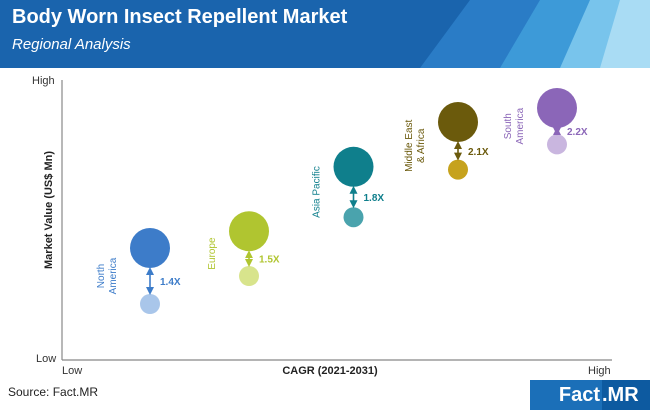  What do you see at coordinates (458, 122) in the screenshot?
I see `bubble-future-middle-east-africa` at bounding box center [458, 122].